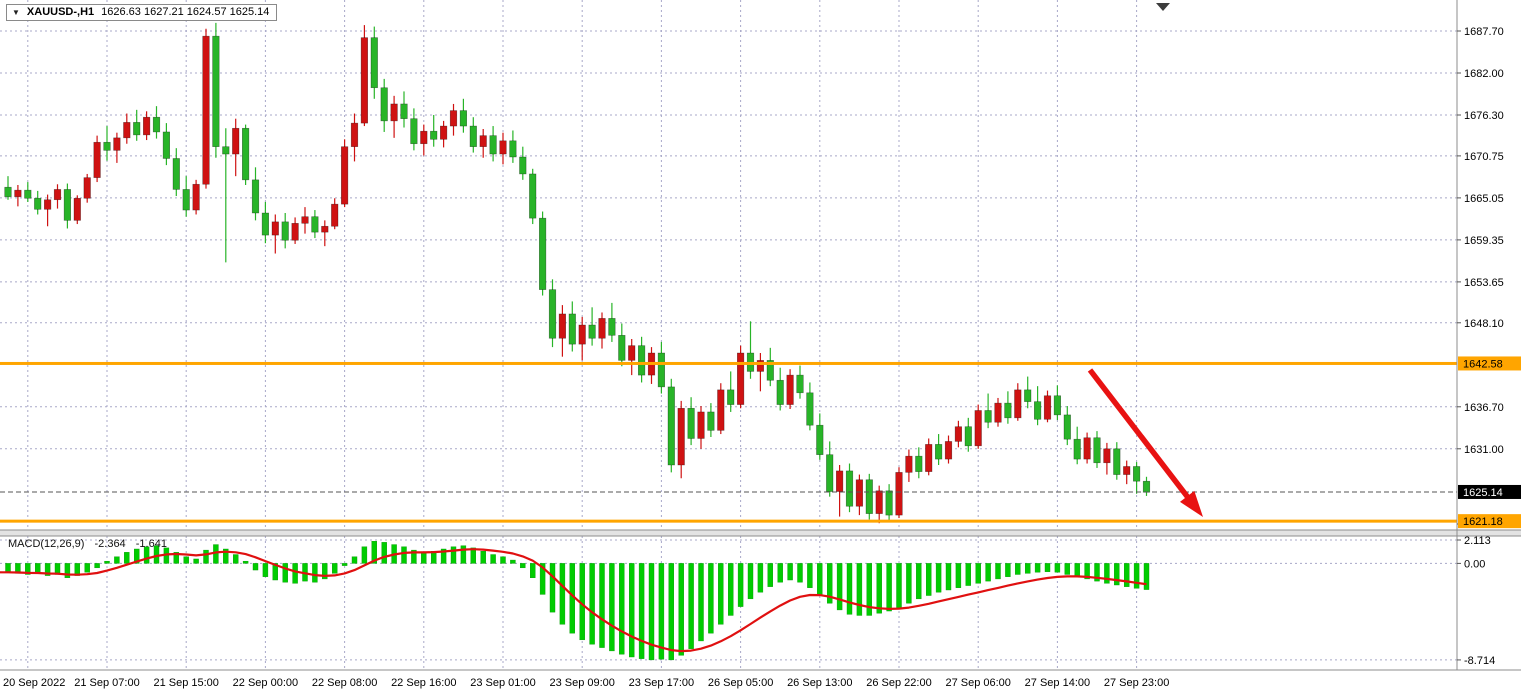 This screenshot has width=1521, height=698. What do you see at coordinates (573, 600) in the screenshot?
I see `macd-signal-line` at bounding box center [573, 600].